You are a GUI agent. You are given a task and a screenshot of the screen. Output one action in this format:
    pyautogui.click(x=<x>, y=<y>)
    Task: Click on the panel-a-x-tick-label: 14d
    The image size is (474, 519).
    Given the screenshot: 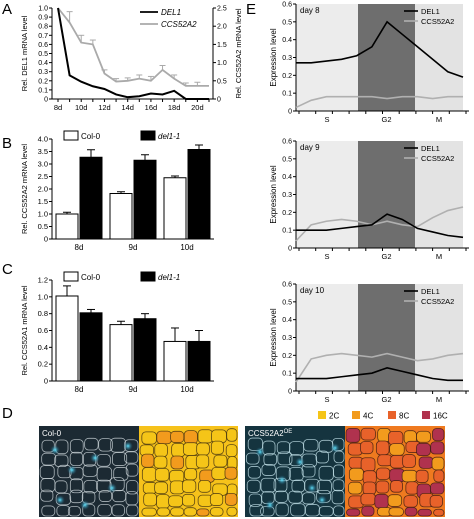 What is the action you would take?
    pyautogui.click(x=127, y=107)
    